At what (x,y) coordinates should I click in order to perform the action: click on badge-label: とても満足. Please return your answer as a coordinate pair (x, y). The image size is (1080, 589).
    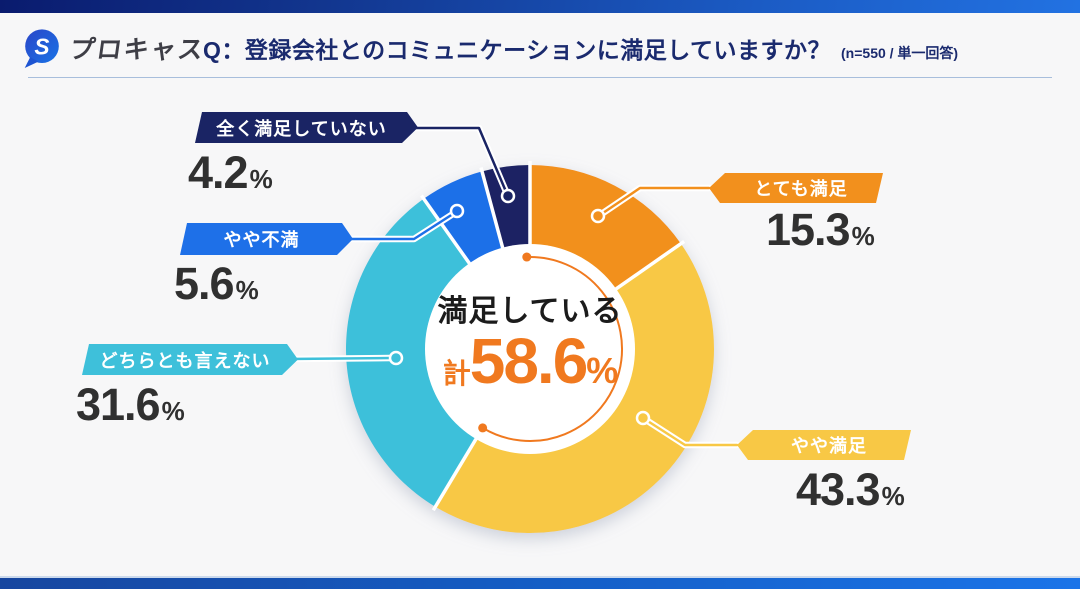
    Looking at the image, I should click on (801, 189).